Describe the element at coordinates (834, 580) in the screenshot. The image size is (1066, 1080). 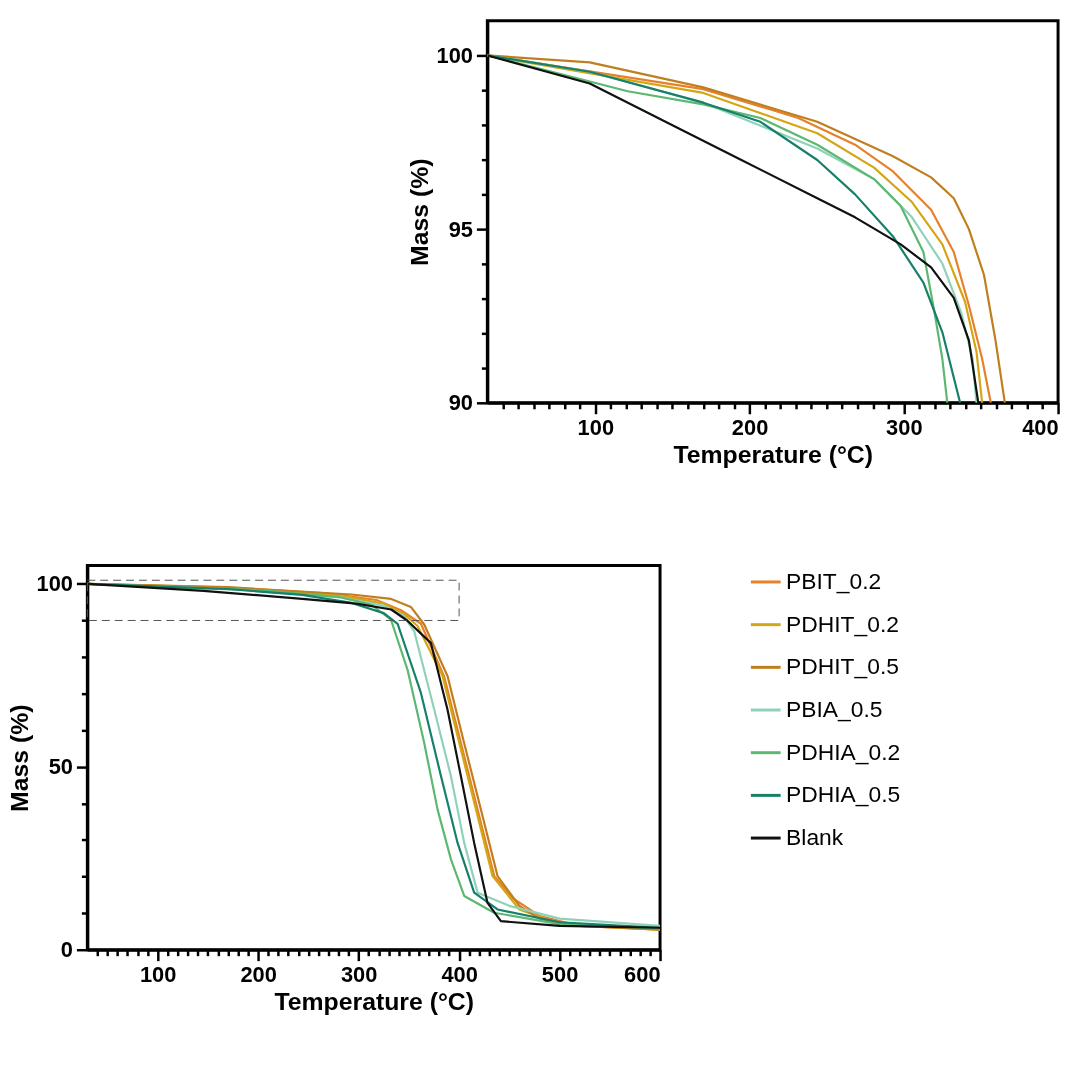
I see `legend-label: PBIT_0.2` at that location.